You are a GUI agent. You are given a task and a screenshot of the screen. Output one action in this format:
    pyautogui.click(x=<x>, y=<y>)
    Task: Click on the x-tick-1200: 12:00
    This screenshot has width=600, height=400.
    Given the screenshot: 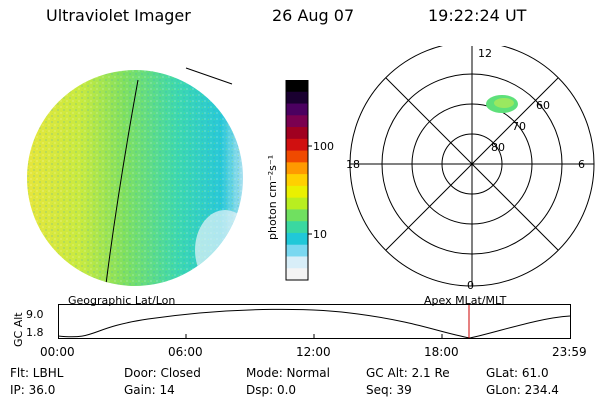 What is the action you would take?
    pyautogui.click(x=313, y=352)
    